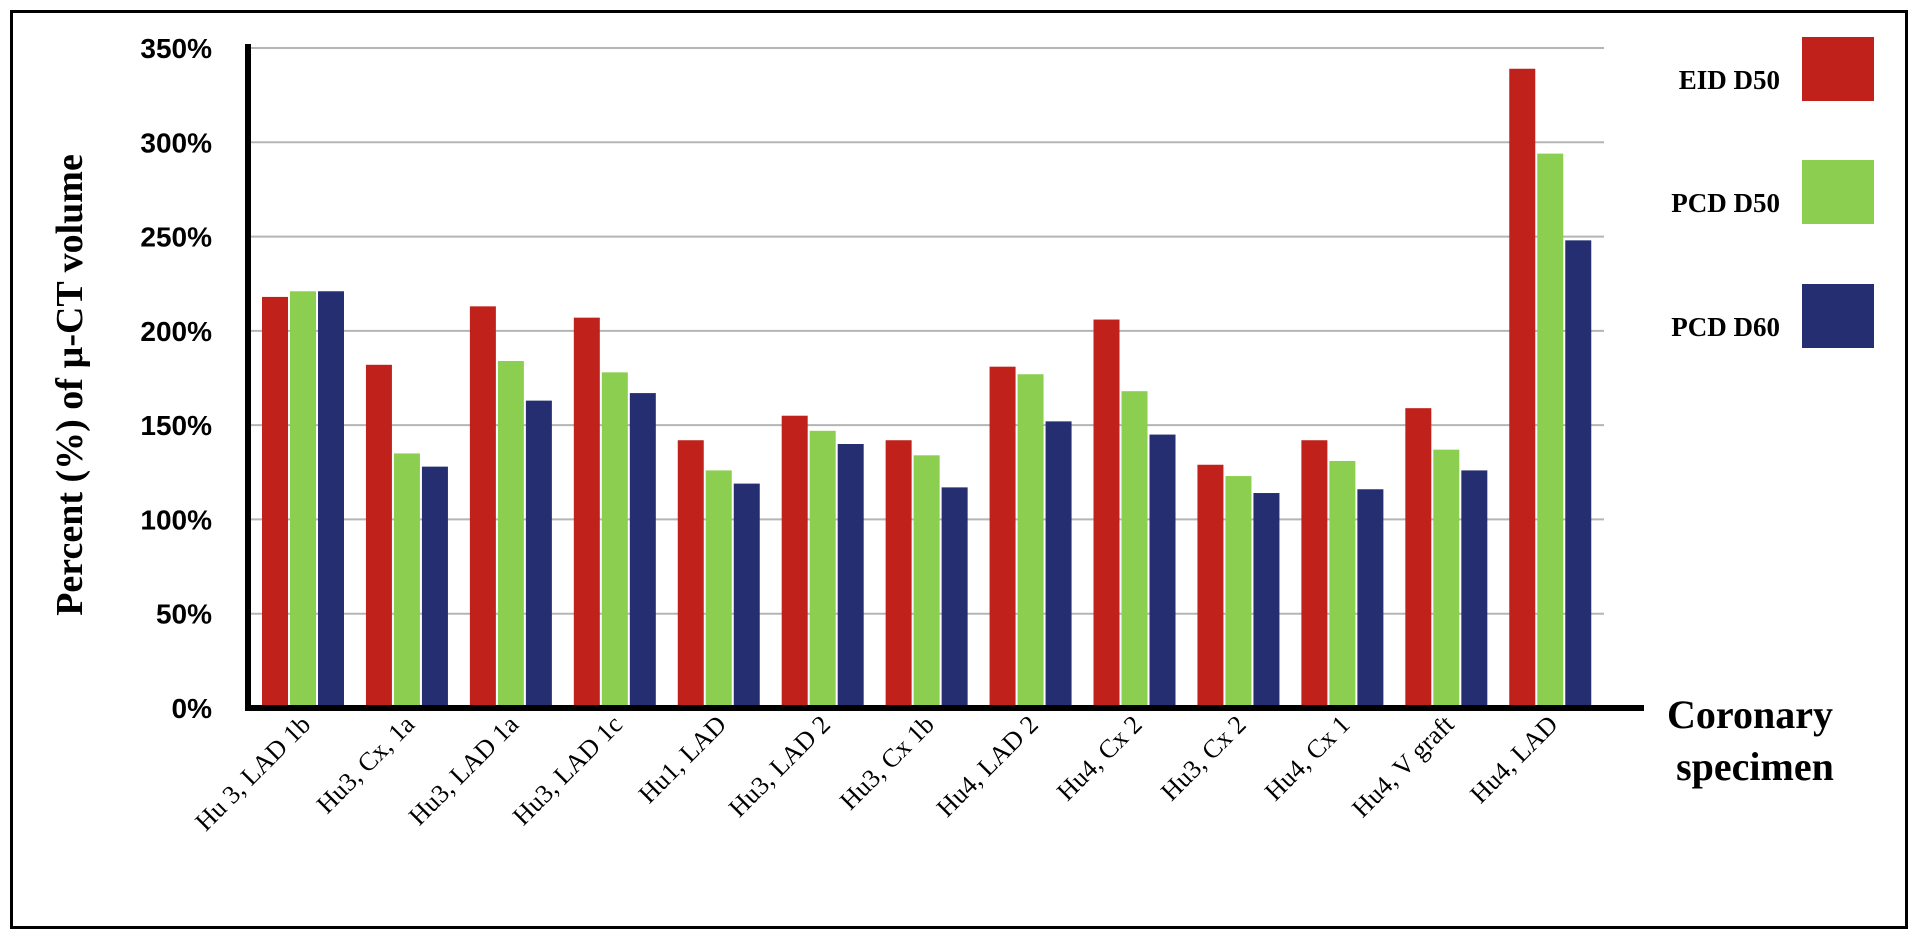 The image size is (1920, 941). I want to click on legend-swatch-pcd-d50, so click(1838, 192).